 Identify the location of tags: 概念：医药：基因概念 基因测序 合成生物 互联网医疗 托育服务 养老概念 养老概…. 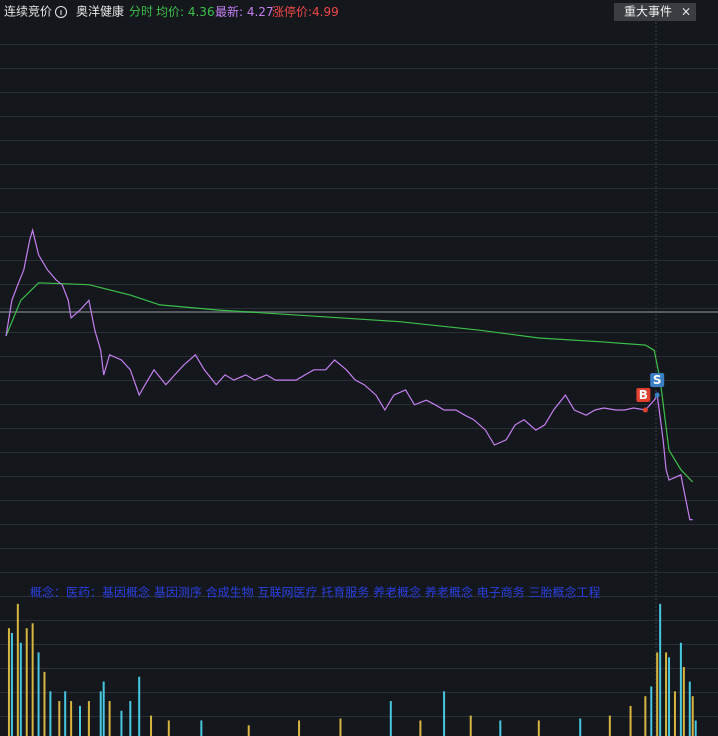
(315, 592).